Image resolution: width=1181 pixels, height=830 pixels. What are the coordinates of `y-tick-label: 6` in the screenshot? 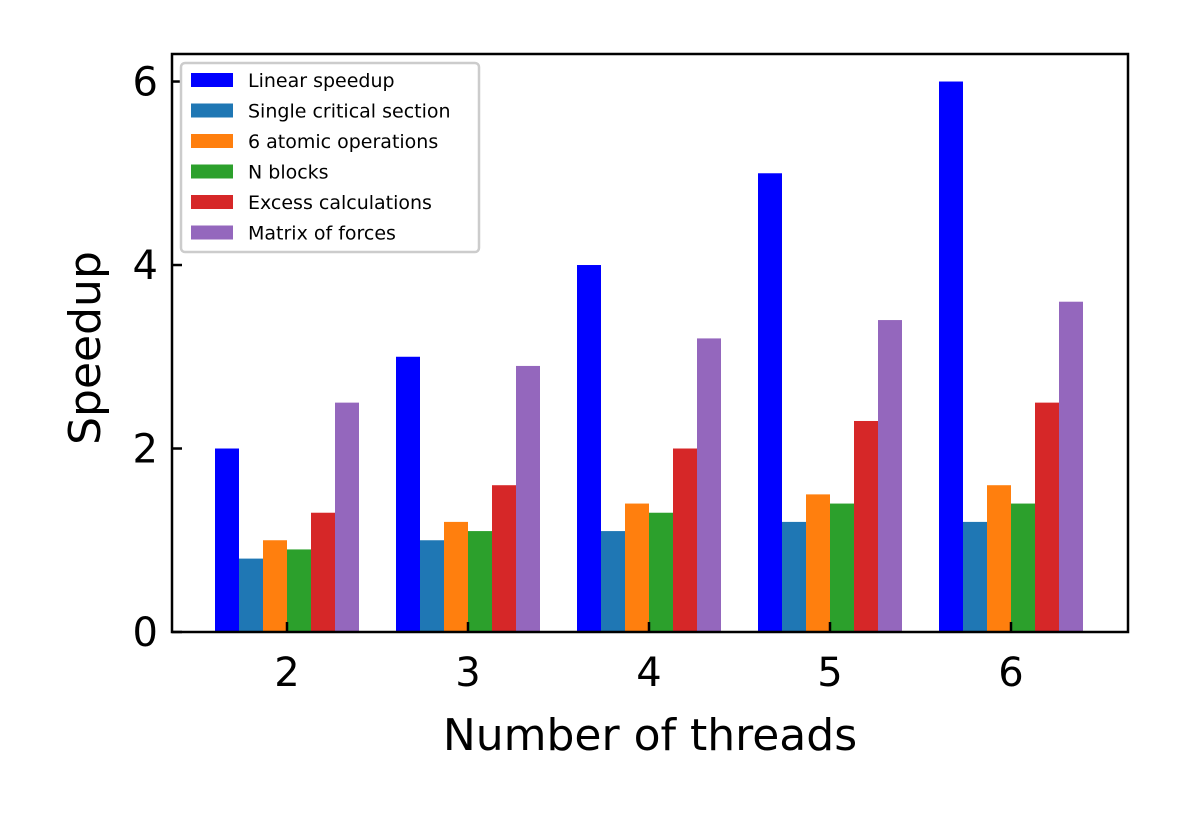 It's located at (145, 83).